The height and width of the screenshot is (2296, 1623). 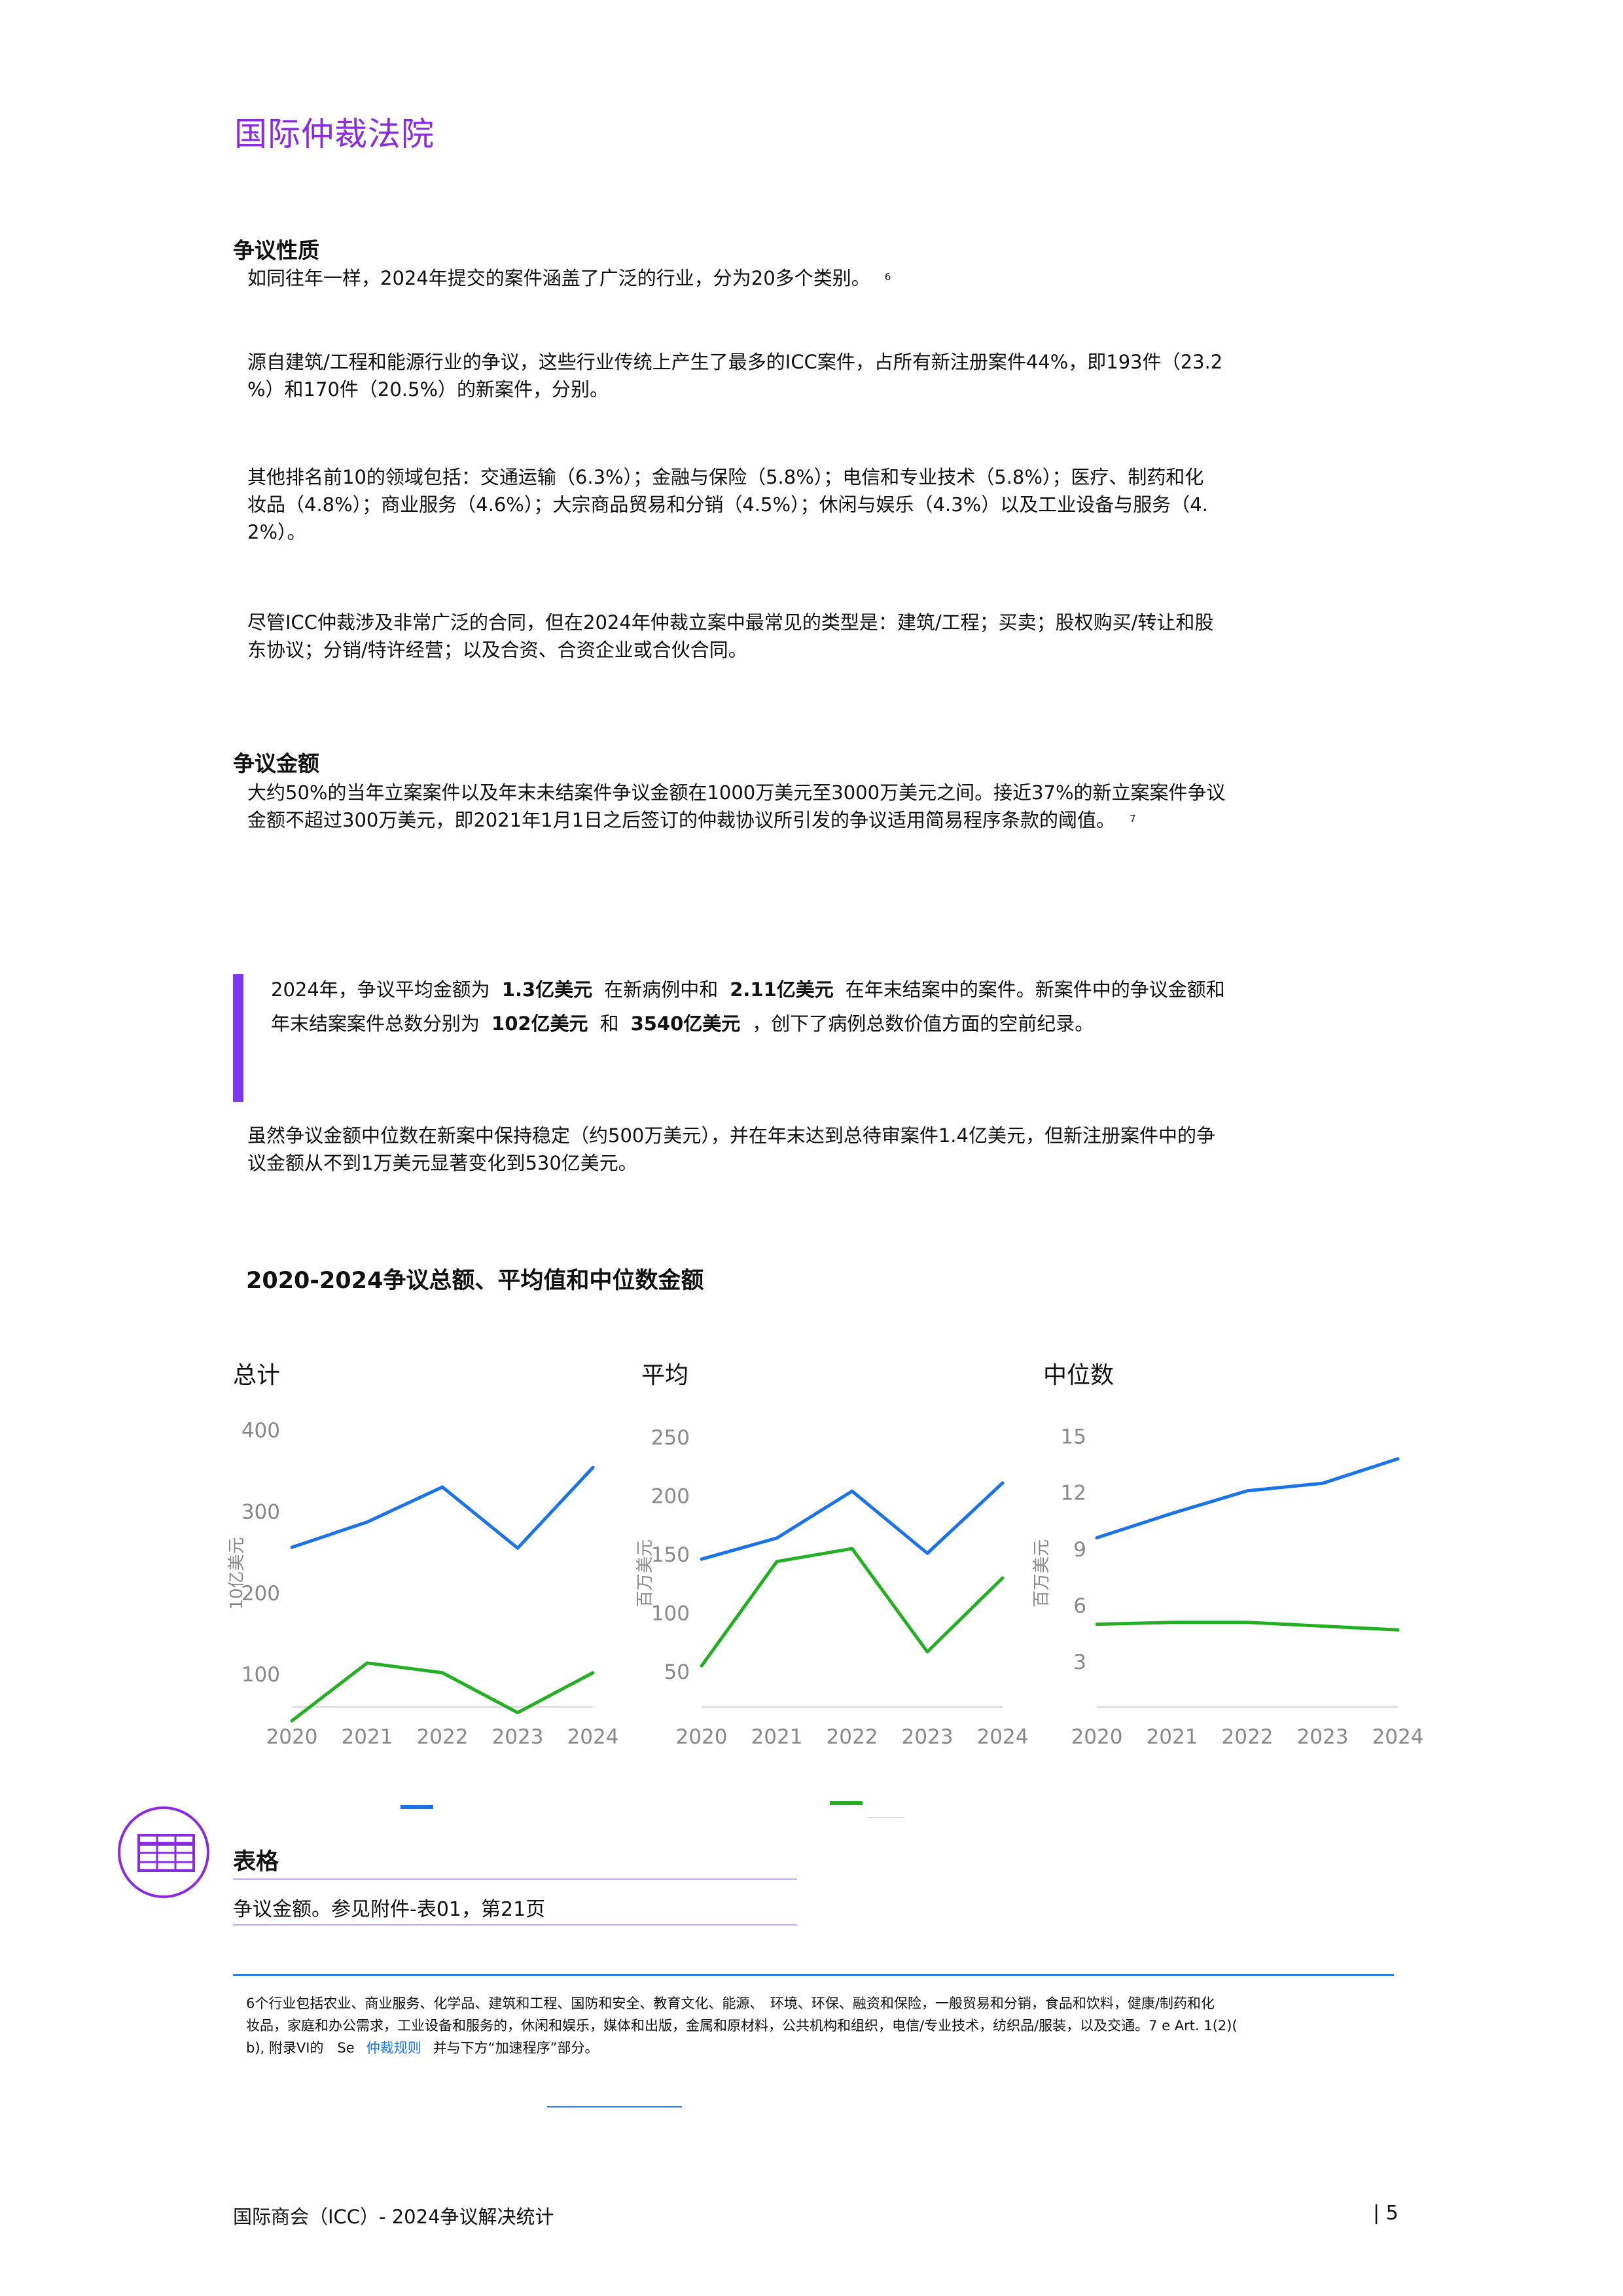 I want to click on paragraph-text: 如同往年一样，2024年提交的案件涵盖了广泛的行业，分为20多个类别。, so click(x=558, y=278).